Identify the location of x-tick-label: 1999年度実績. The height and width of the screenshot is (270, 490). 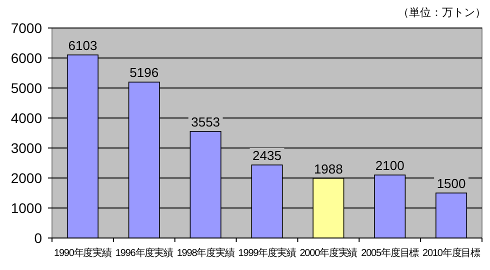
(267, 253).